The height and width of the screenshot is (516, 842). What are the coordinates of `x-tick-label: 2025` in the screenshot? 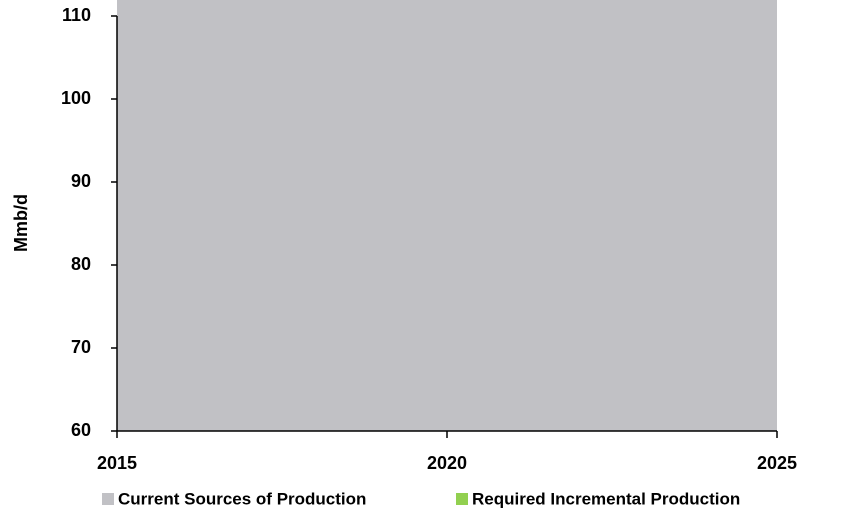 It's located at (777, 463).